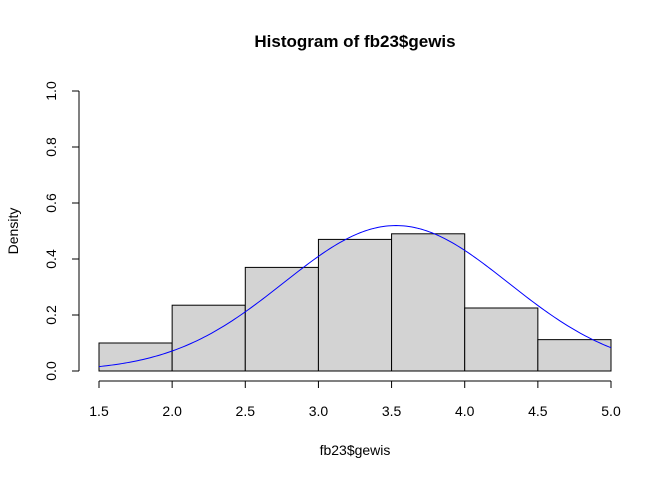 The image size is (672, 480). I want to click on y-axis: 0.0 0.2 0.4 0.6 0.8 1.0, so click(61, 231).